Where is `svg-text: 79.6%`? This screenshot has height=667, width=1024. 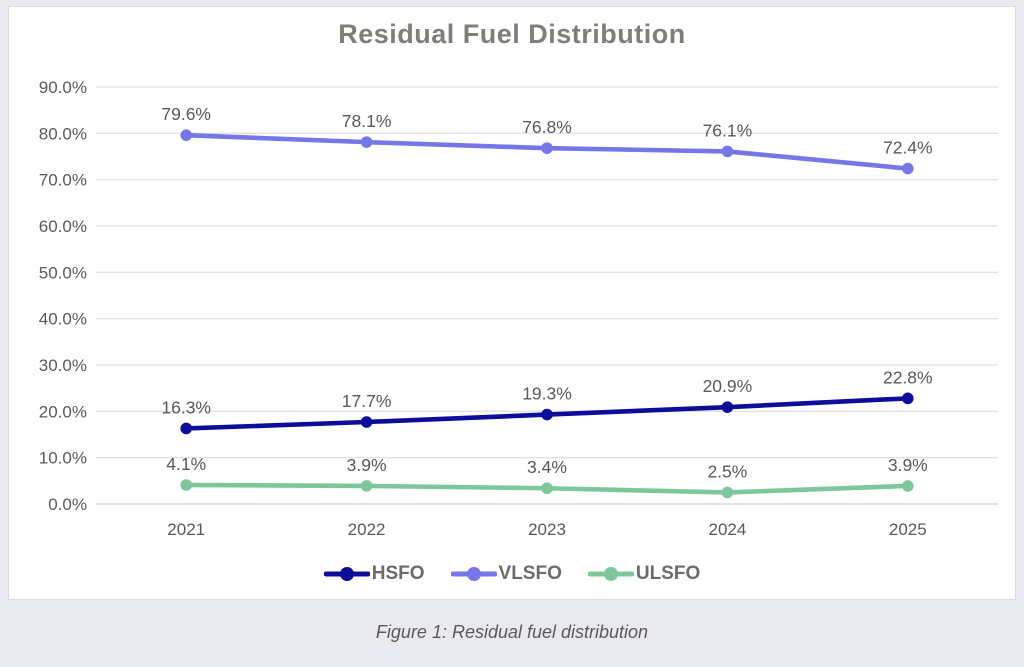 svg-text: 79.6% is located at coordinates (186, 114).